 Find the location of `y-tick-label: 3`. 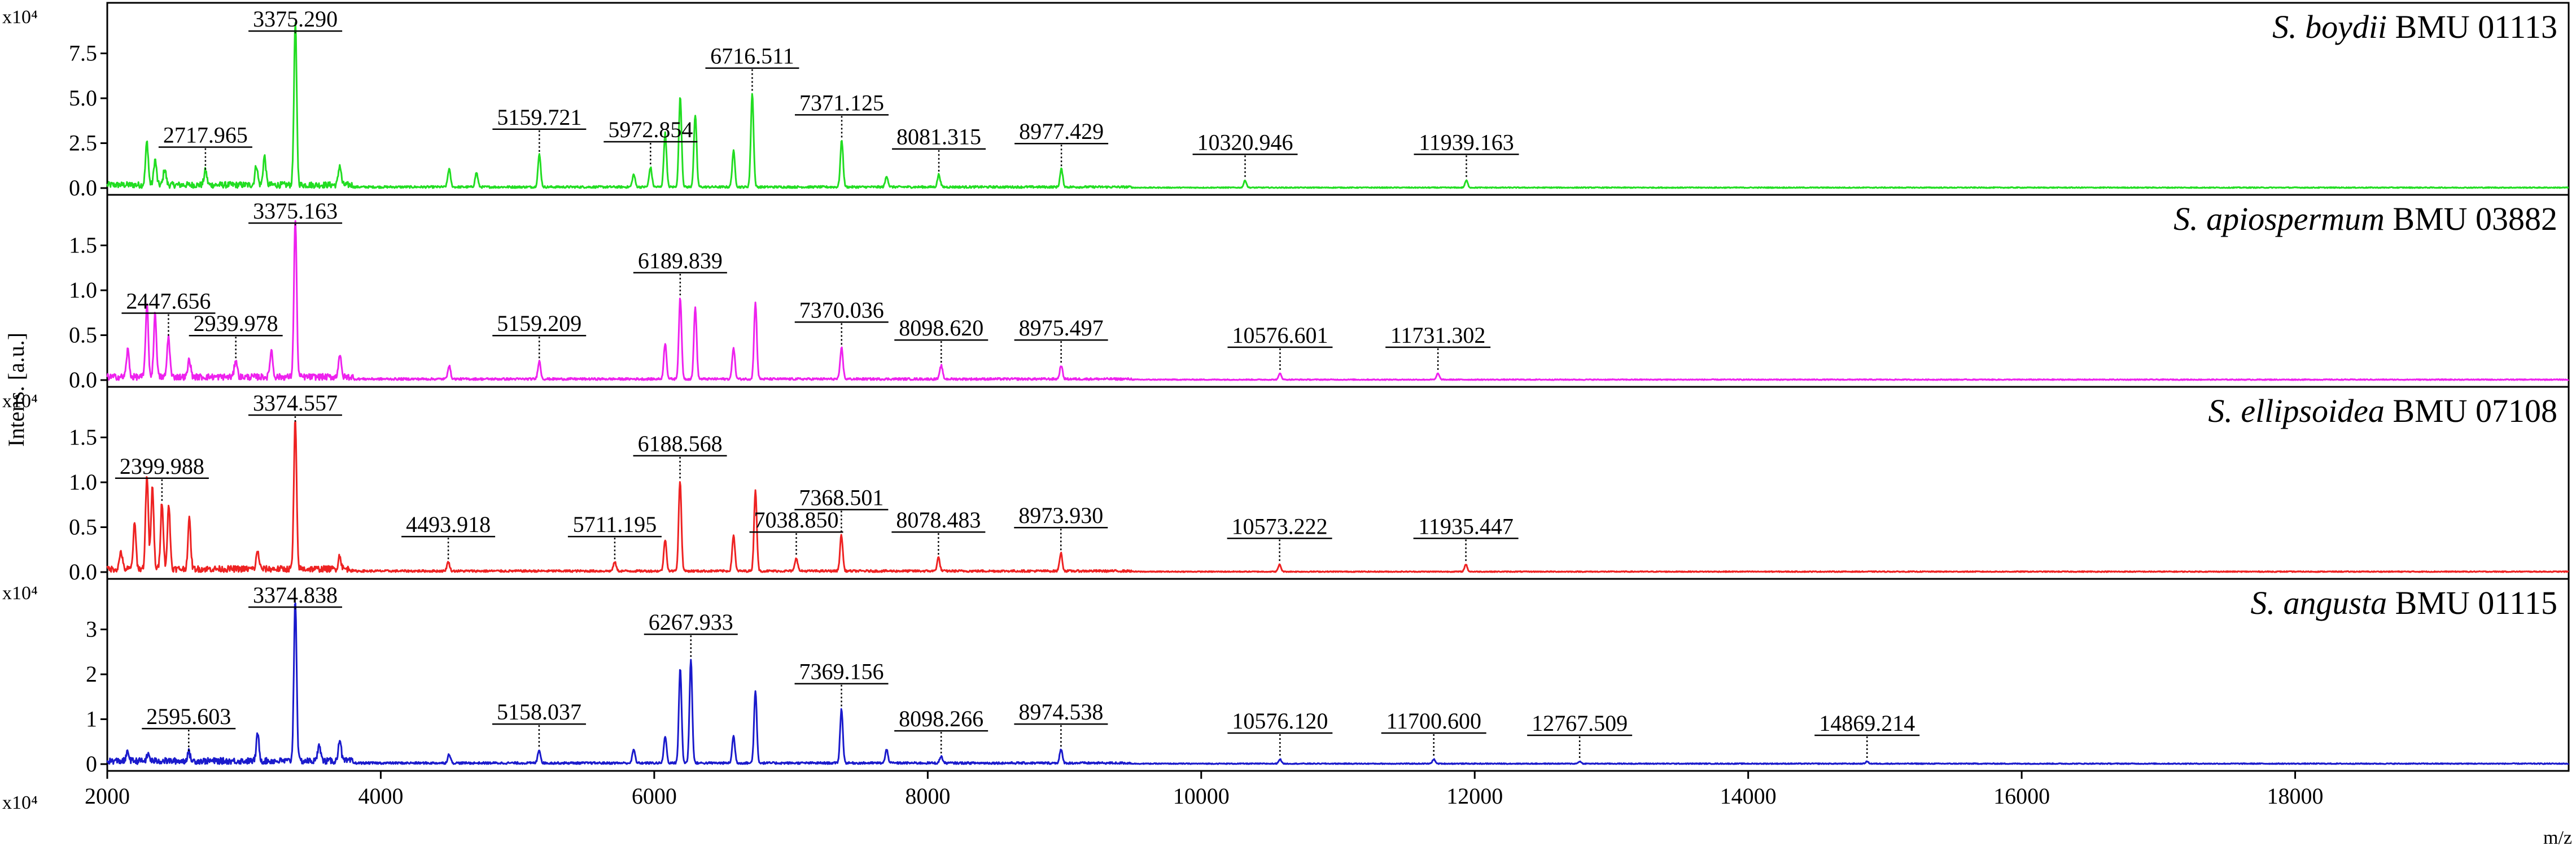

y-tick-label: 3 is located at coordinates (91, 630).